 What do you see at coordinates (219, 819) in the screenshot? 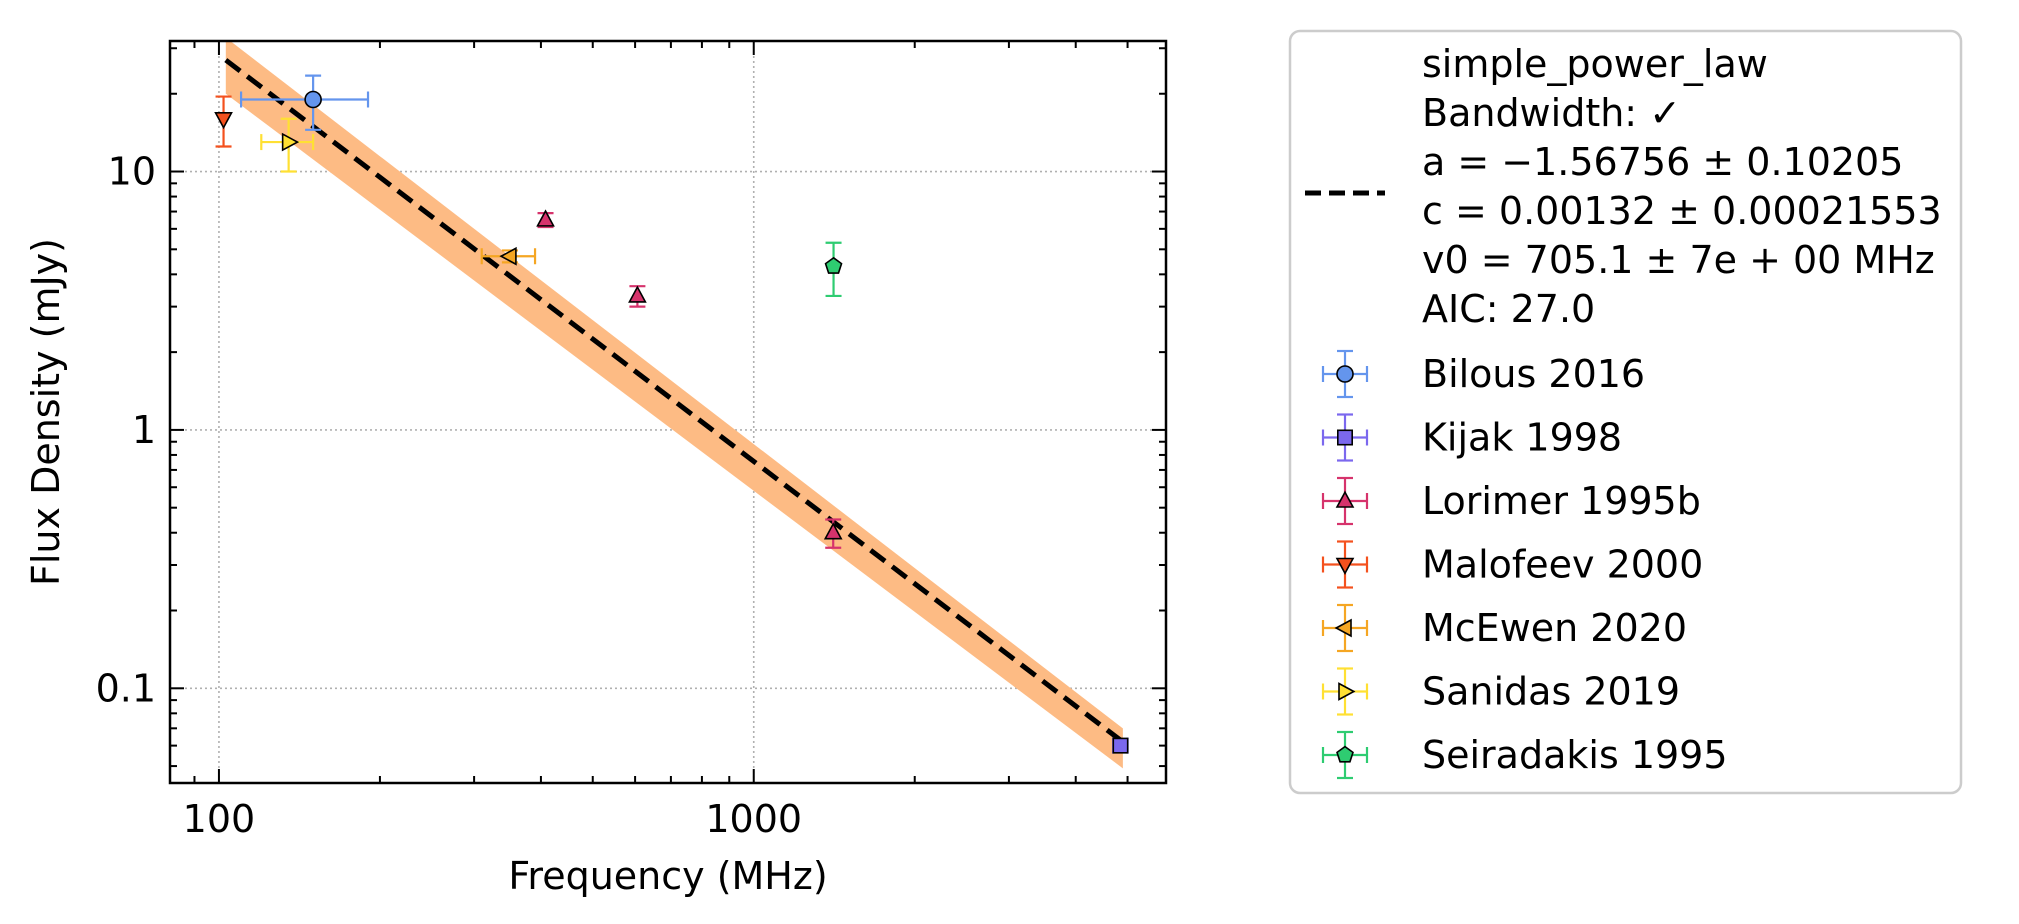
I see `x-tick-label: 100` at bounding box center [219, 819].